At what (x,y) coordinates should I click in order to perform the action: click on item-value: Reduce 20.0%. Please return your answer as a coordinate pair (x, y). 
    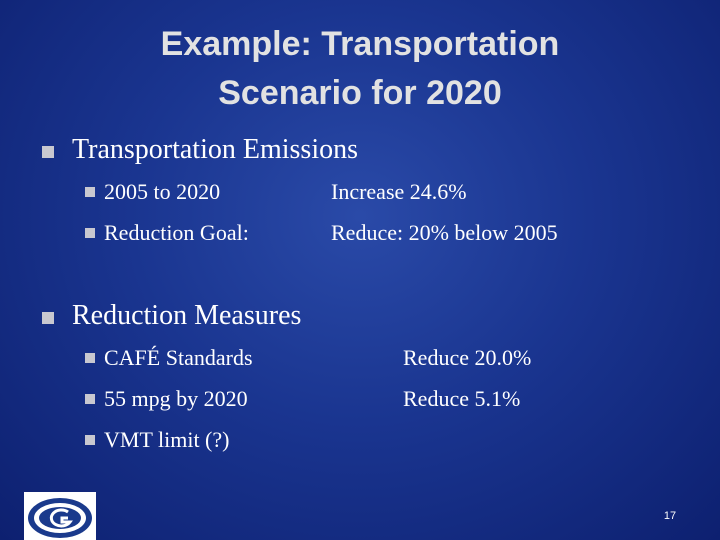
    Looking at the image, I should click on (467, 357).